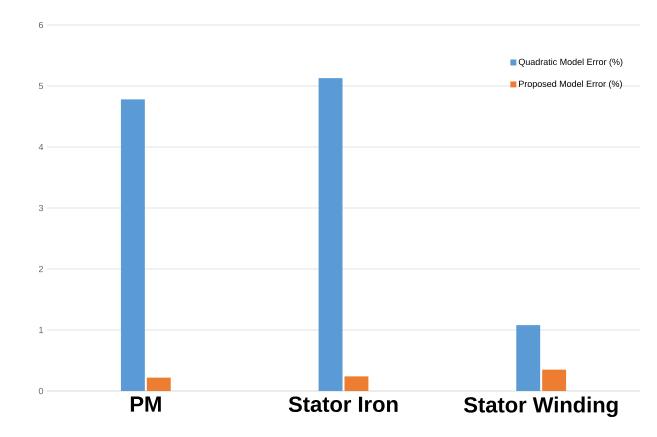 The image size is (657, 437). What do you see at coordinates (41, 86) in the screenshot?
I see `y-tick-label: 5` at bounding box center [41, 86].